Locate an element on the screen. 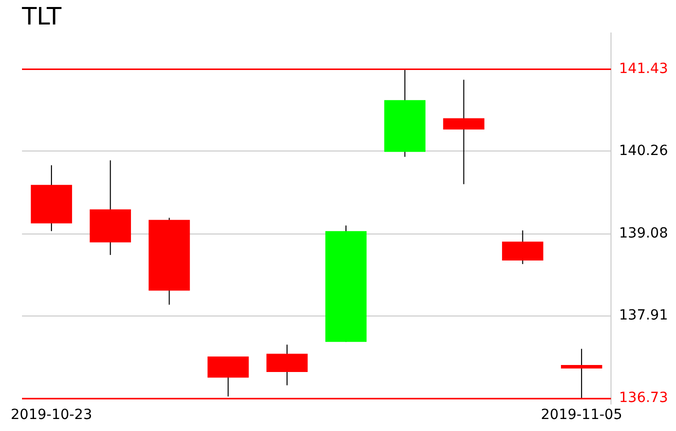  chart-title: TLT is located at coordinates (41, 16).